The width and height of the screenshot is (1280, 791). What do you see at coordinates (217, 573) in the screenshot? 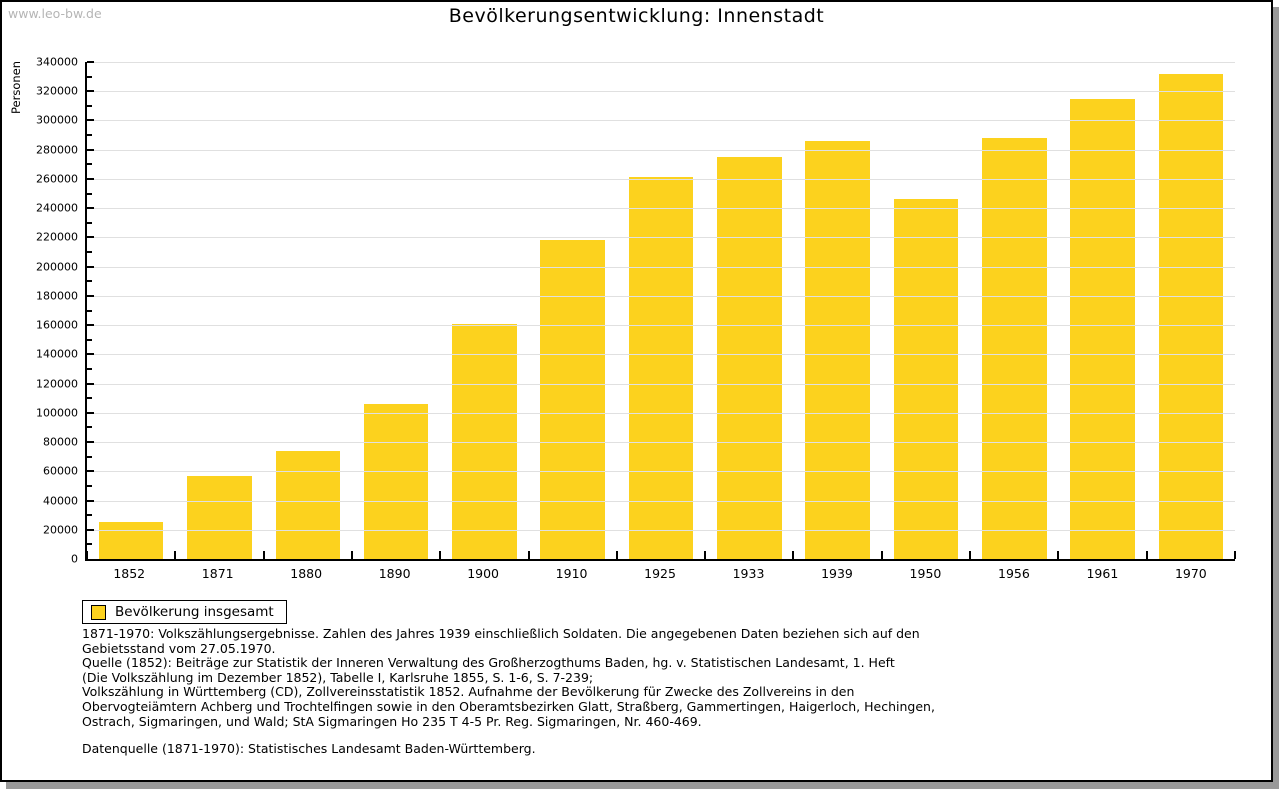
I see `x-axis-label: 1871` at bounding box center [217, 573].